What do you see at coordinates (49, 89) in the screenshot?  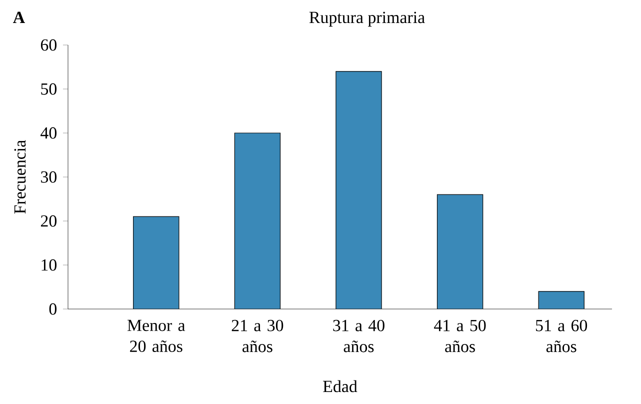 I see `y-tick-label: 50` at bounding box center [49, 89].